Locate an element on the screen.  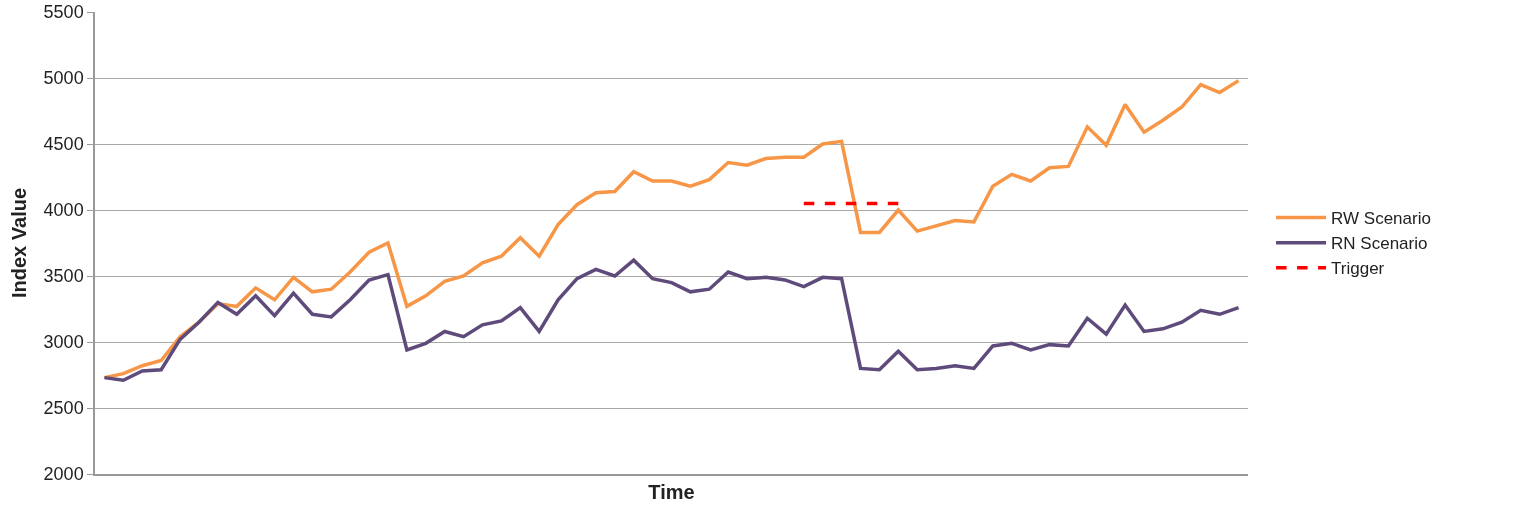
legend-label: RW Scenario is located at coordinates (1381, 219).